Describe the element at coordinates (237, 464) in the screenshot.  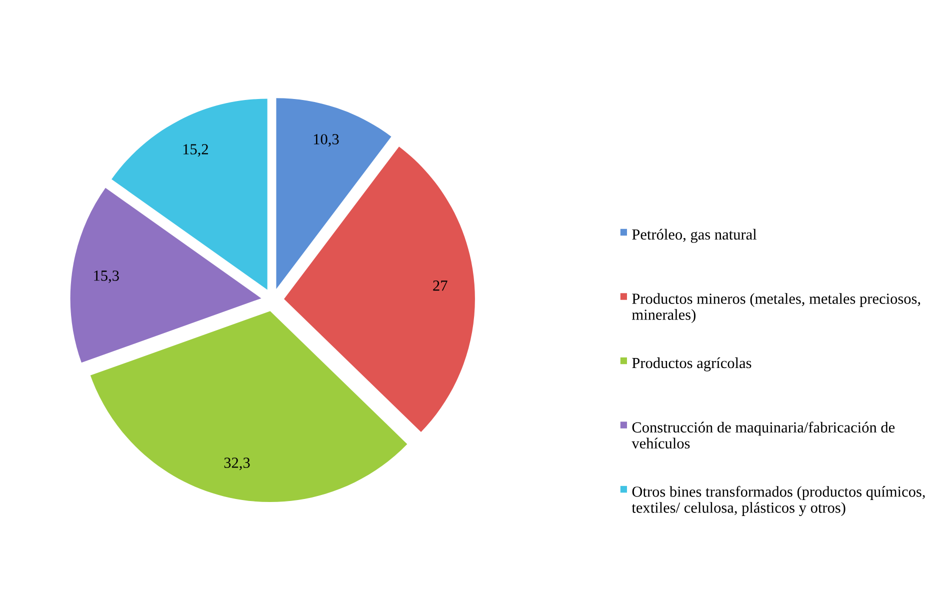
I see `data-label: 32,3` at that location.